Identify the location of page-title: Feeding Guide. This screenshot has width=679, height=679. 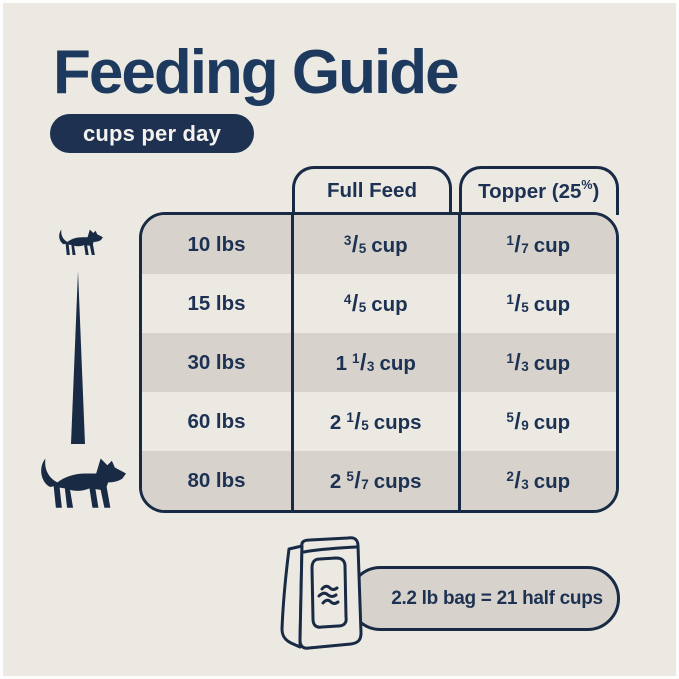
(256, 72).